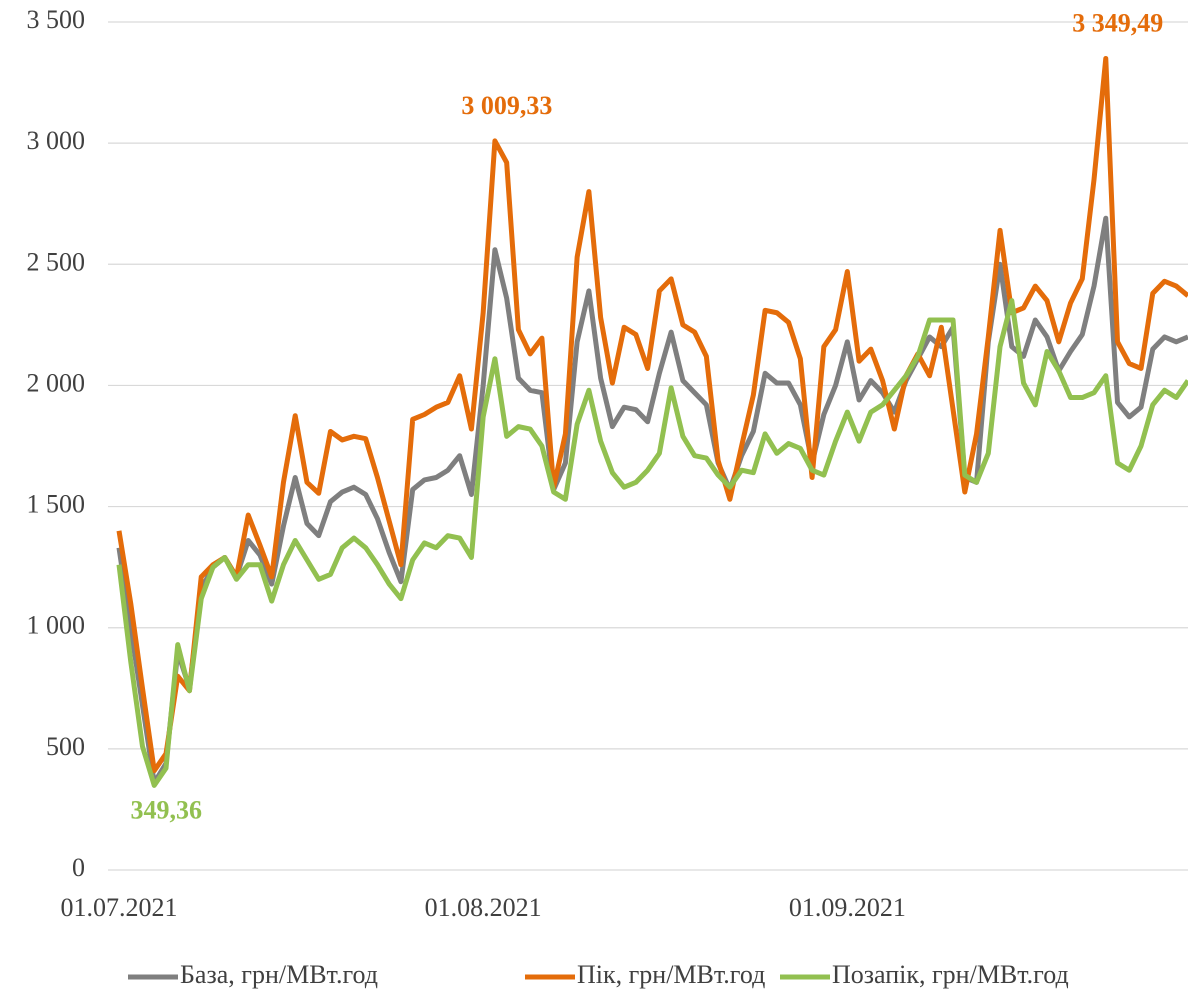 Image resolution: width=1188 pixels, height=1001 pixels. What do you see at coordinates (950, 974) in the screenshot?
I see `legend-label: Позапік, грн/МВт.год` at bounding box center [950, 974].